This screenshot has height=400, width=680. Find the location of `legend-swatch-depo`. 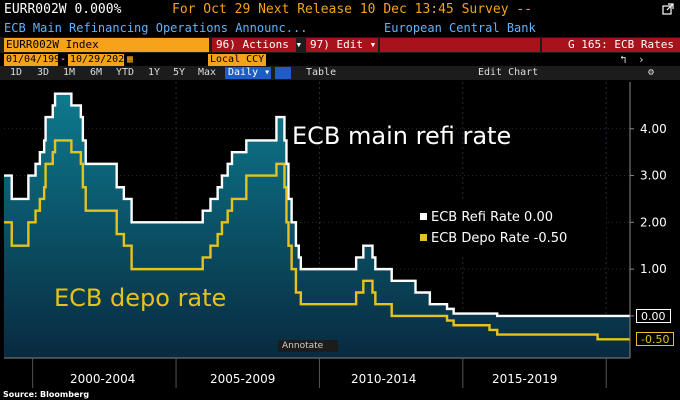

legend-swatch-depo is located at coordinates (423, 237).